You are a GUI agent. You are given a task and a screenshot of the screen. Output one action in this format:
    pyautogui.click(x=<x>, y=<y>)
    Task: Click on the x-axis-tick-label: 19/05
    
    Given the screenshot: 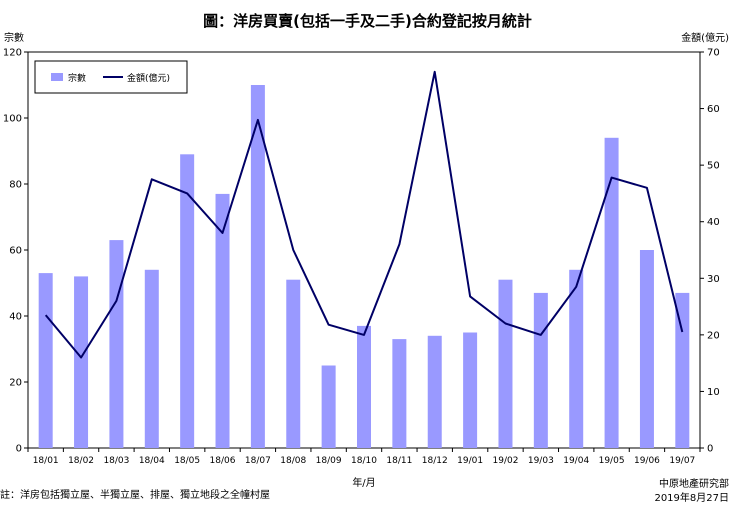 What is the action you would take?
    pyautogui.click(x=612, y=461)
    